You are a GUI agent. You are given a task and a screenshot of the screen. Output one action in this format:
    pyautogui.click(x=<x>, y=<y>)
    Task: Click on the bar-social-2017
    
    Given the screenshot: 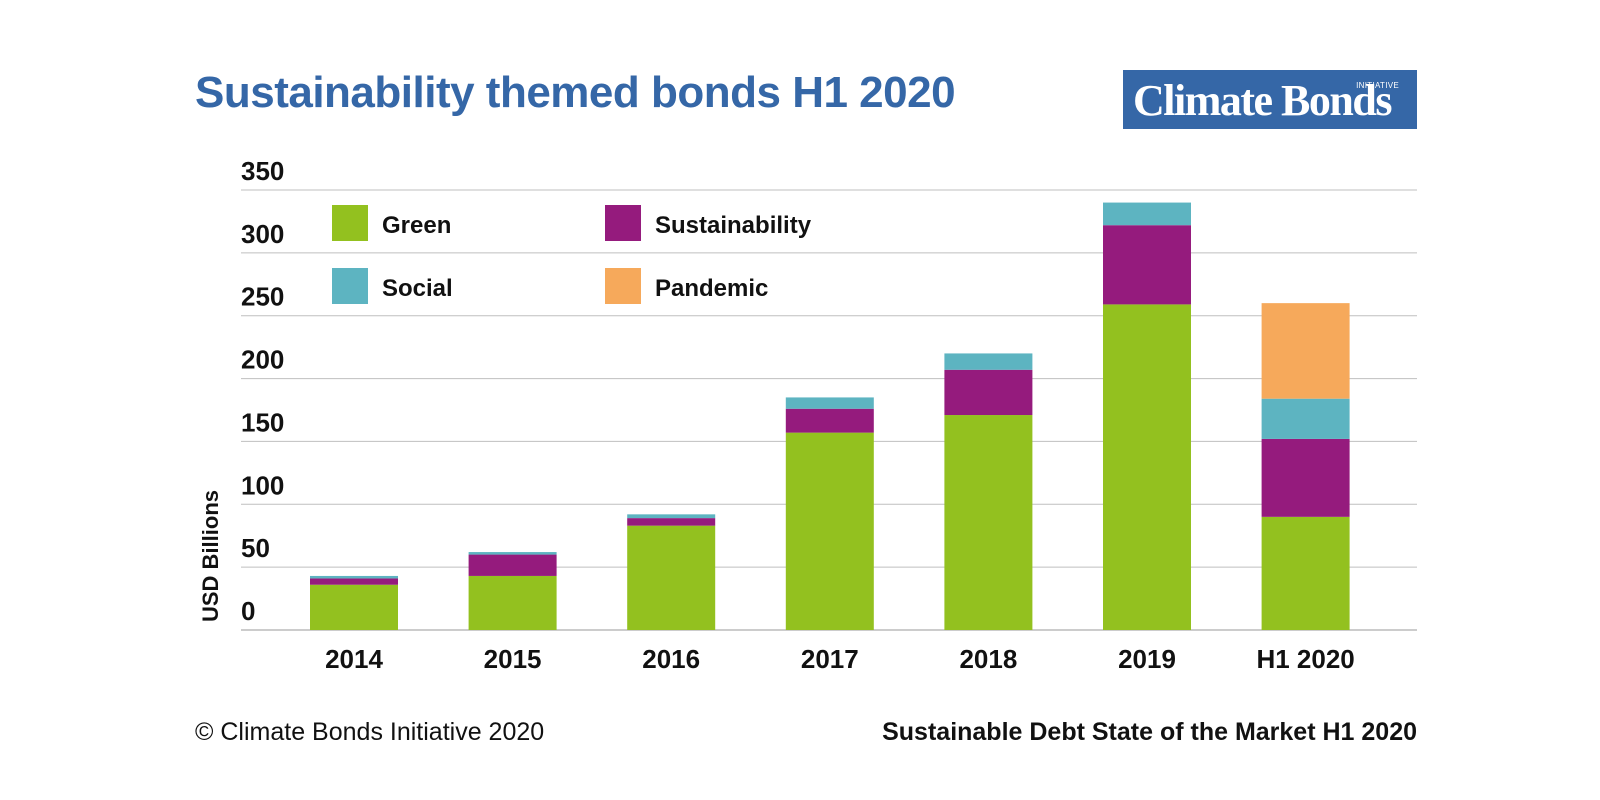 What is the action you would take?
    pyautogui.click(x=829, y=403)
    